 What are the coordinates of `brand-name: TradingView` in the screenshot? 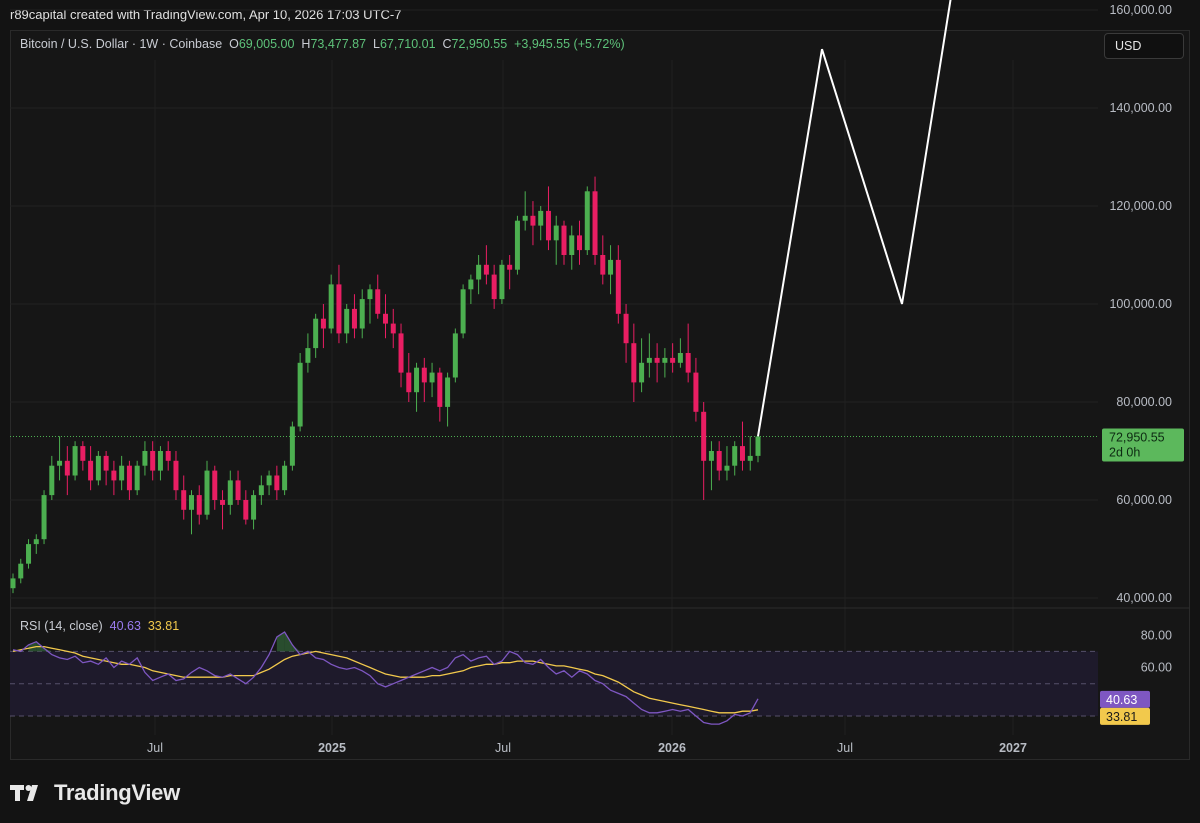 It's located at (117, 792).